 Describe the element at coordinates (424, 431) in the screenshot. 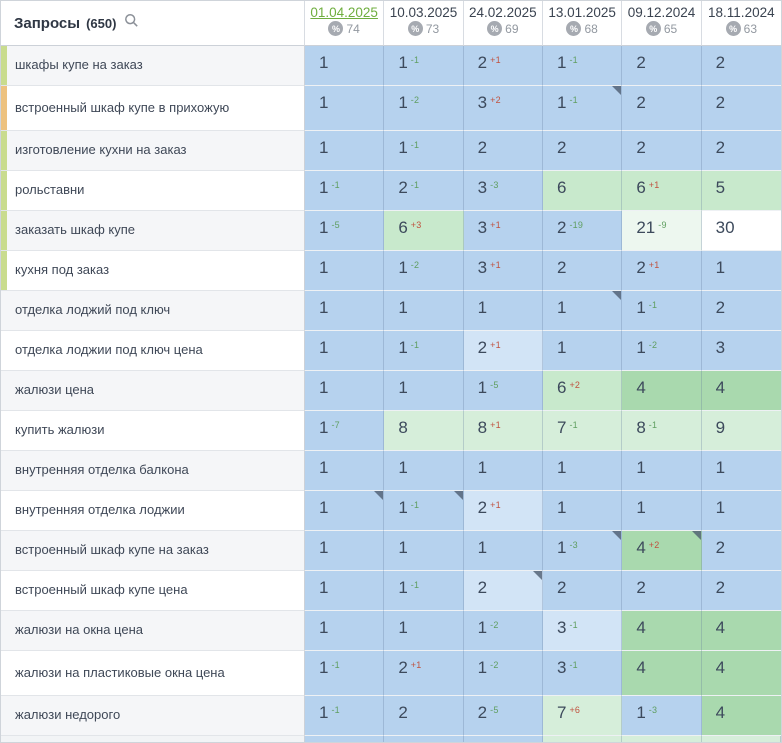

I see `position-cell: 8` at that location.